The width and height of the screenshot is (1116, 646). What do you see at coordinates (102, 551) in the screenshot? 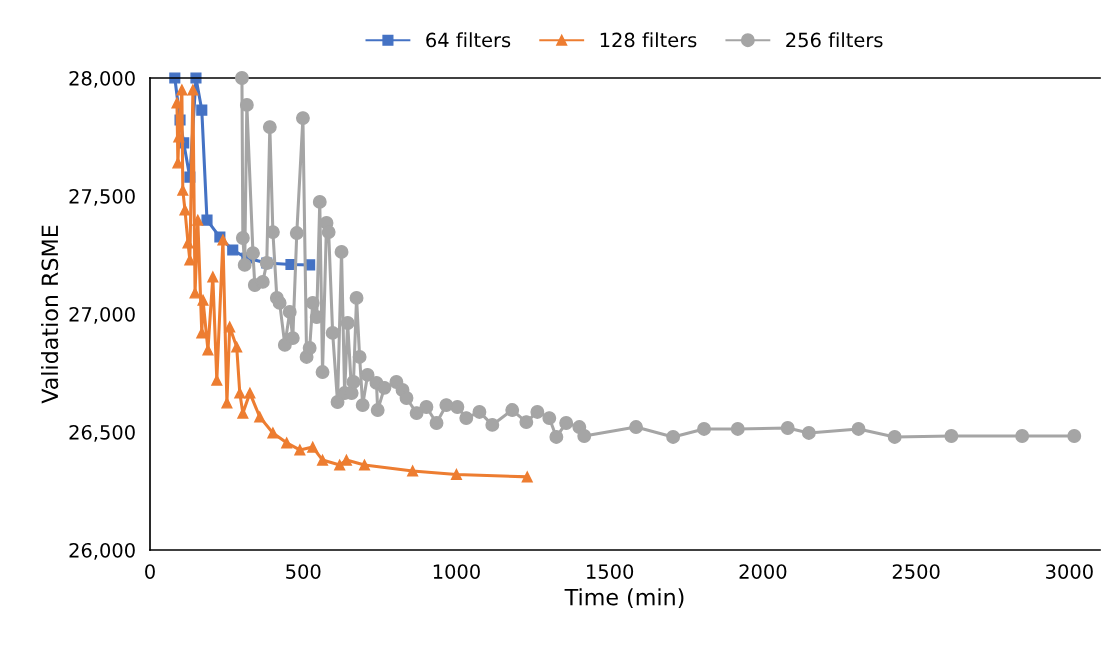
I see `y-tick-label: 26,000` at bounding box center [102, 551].